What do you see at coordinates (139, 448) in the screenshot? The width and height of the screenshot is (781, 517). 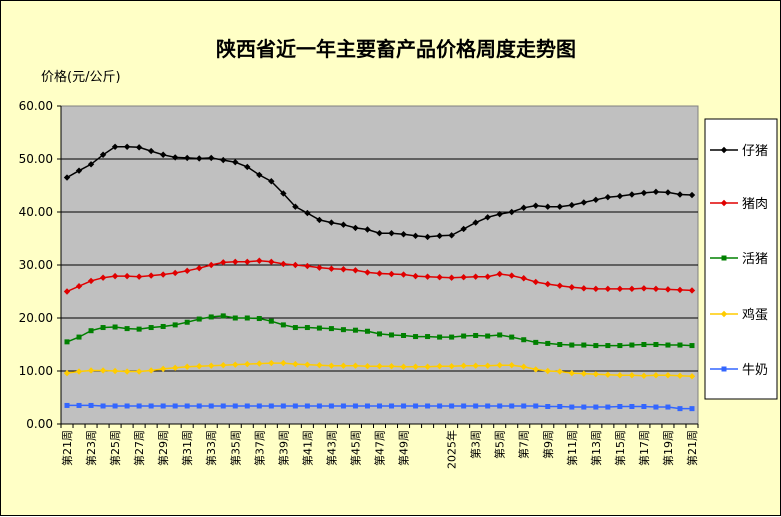 I see `x-tick-label: 第27周` at bounding box center [139, 448].